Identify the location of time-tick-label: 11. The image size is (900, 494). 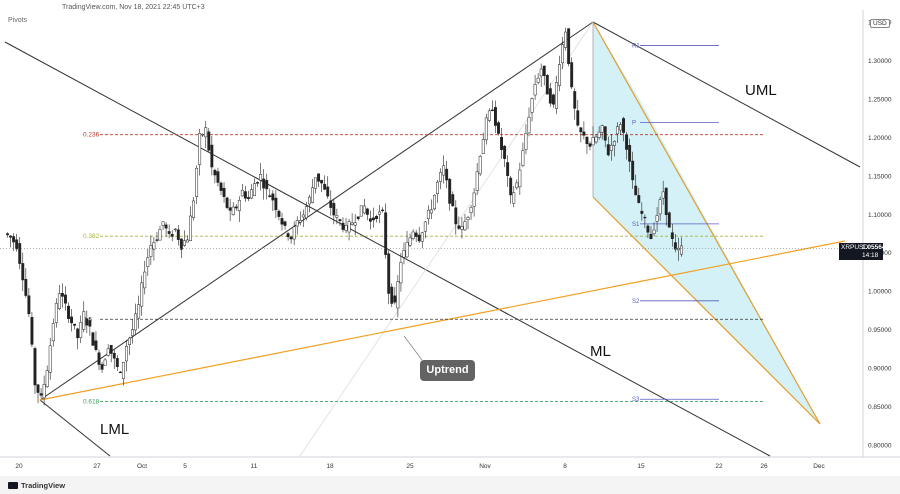
(254, 466).